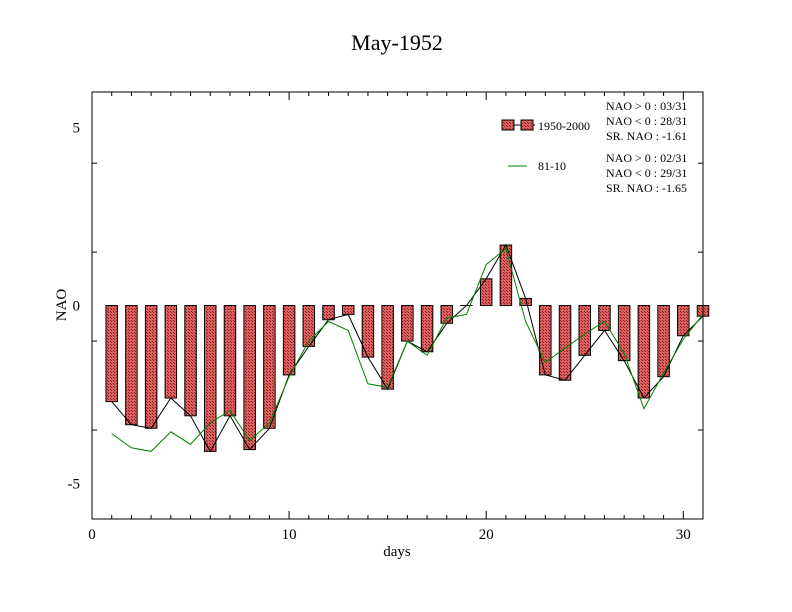 The width and height of the screenshot is (792, 612). Describe the element at coordinates (683, 535) in the screenshot. I see `x-tick-label: 30` at that location.